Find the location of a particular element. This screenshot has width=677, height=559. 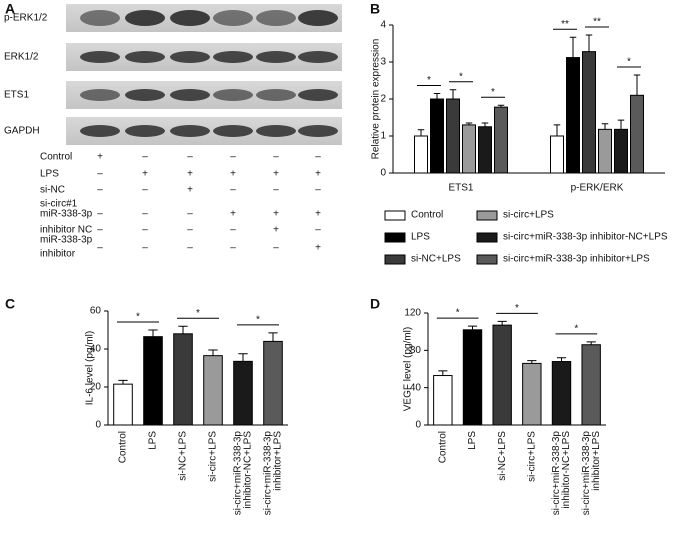

significance-label: ** is located at coordinates (565, 24).